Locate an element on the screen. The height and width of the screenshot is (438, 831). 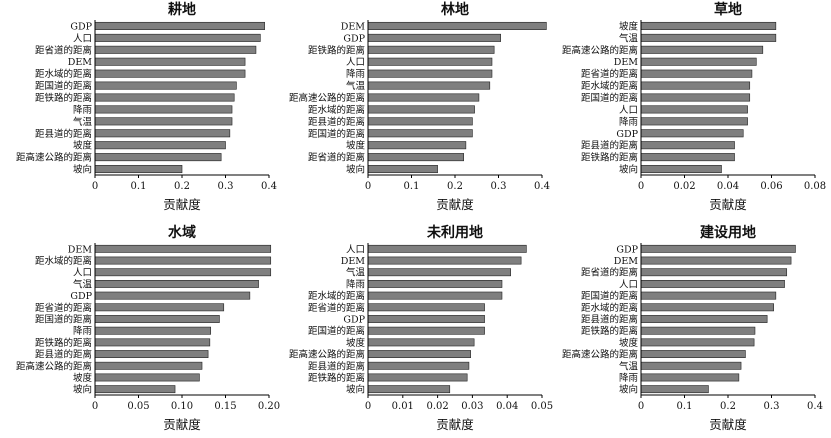
x-tick-label: 0.4 is located at coordinates (542, 186).